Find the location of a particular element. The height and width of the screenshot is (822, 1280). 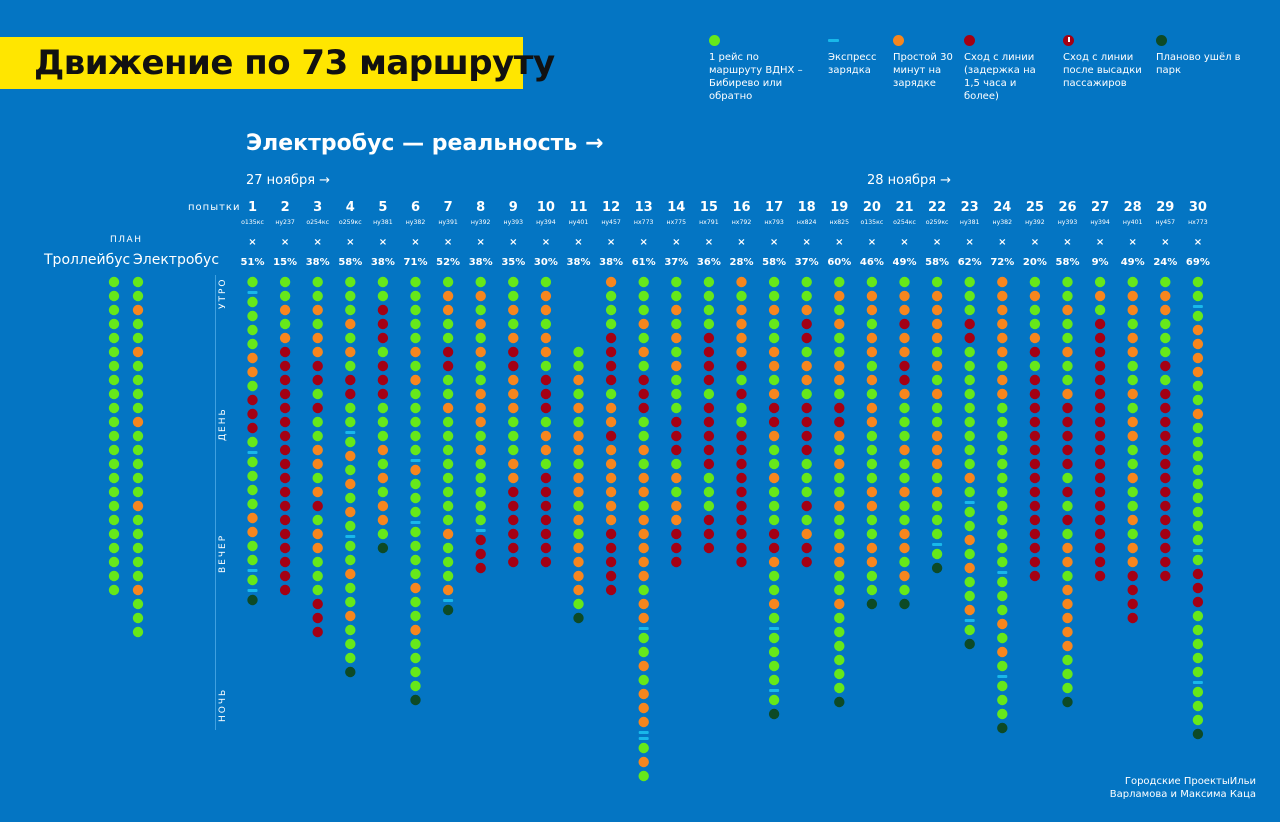

attempt-23-trip-dot is located at coordinates (969, 310).